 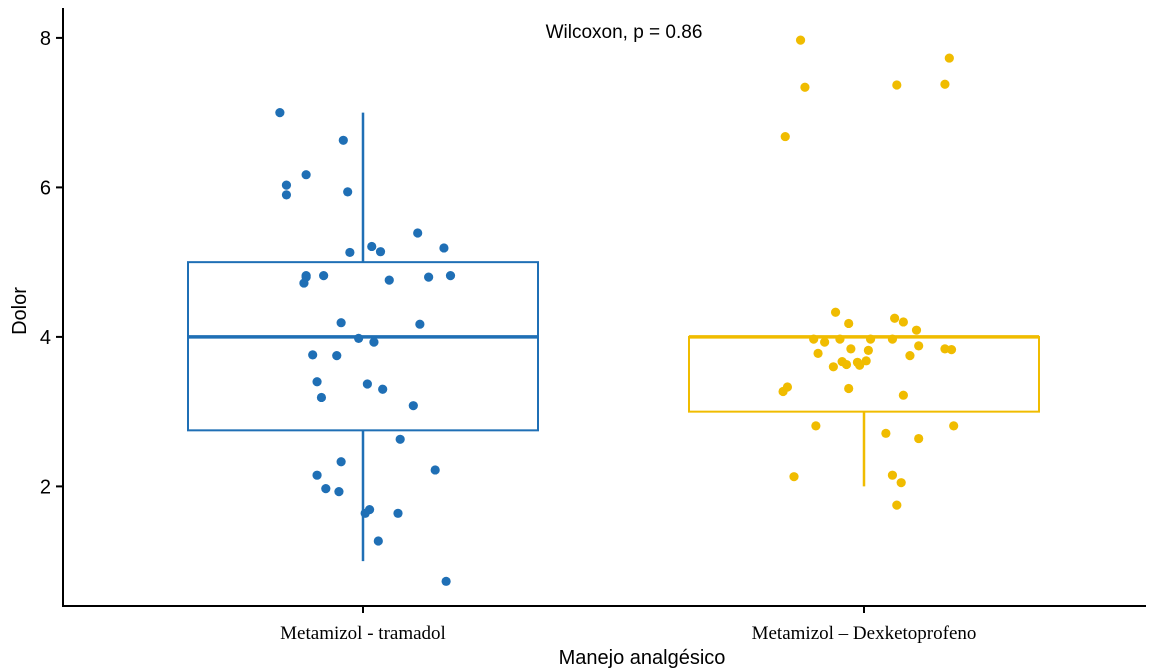 What do you see at coordinates (45, 188) in the screenshot?
I see `y-tick-label: 6` at bounding box center [45, 188].